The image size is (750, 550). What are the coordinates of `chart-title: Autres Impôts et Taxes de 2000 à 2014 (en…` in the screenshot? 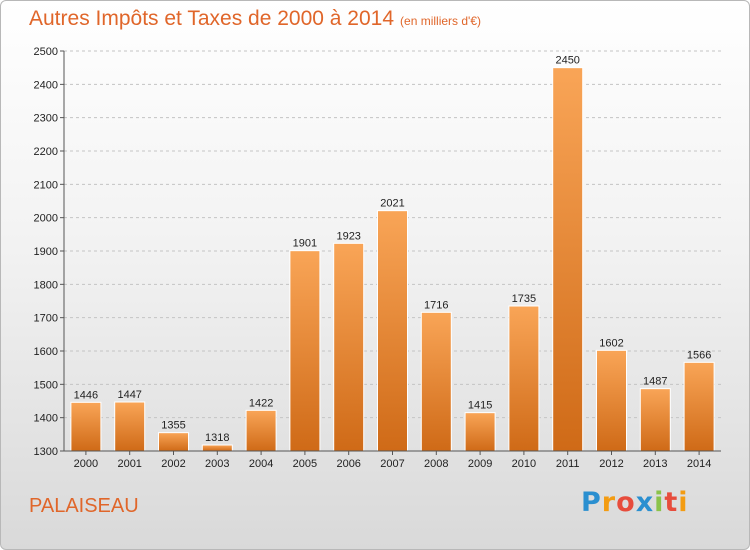 It's located at (255, 19).